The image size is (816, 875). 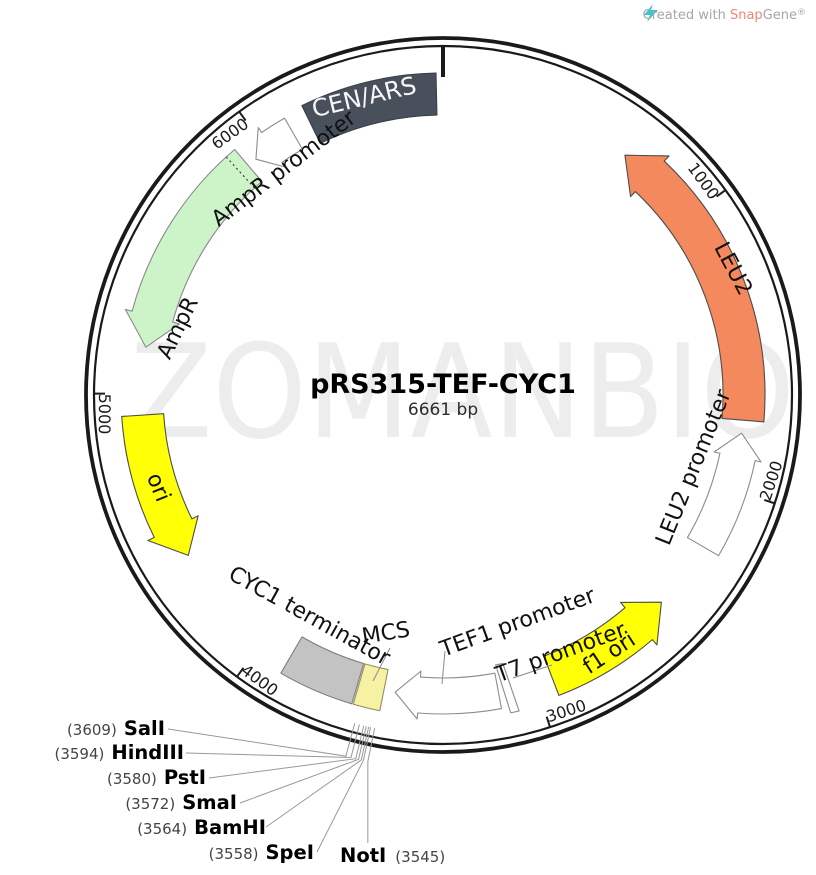 I want to click on t7-leader-line, so click(x=532, y=671).